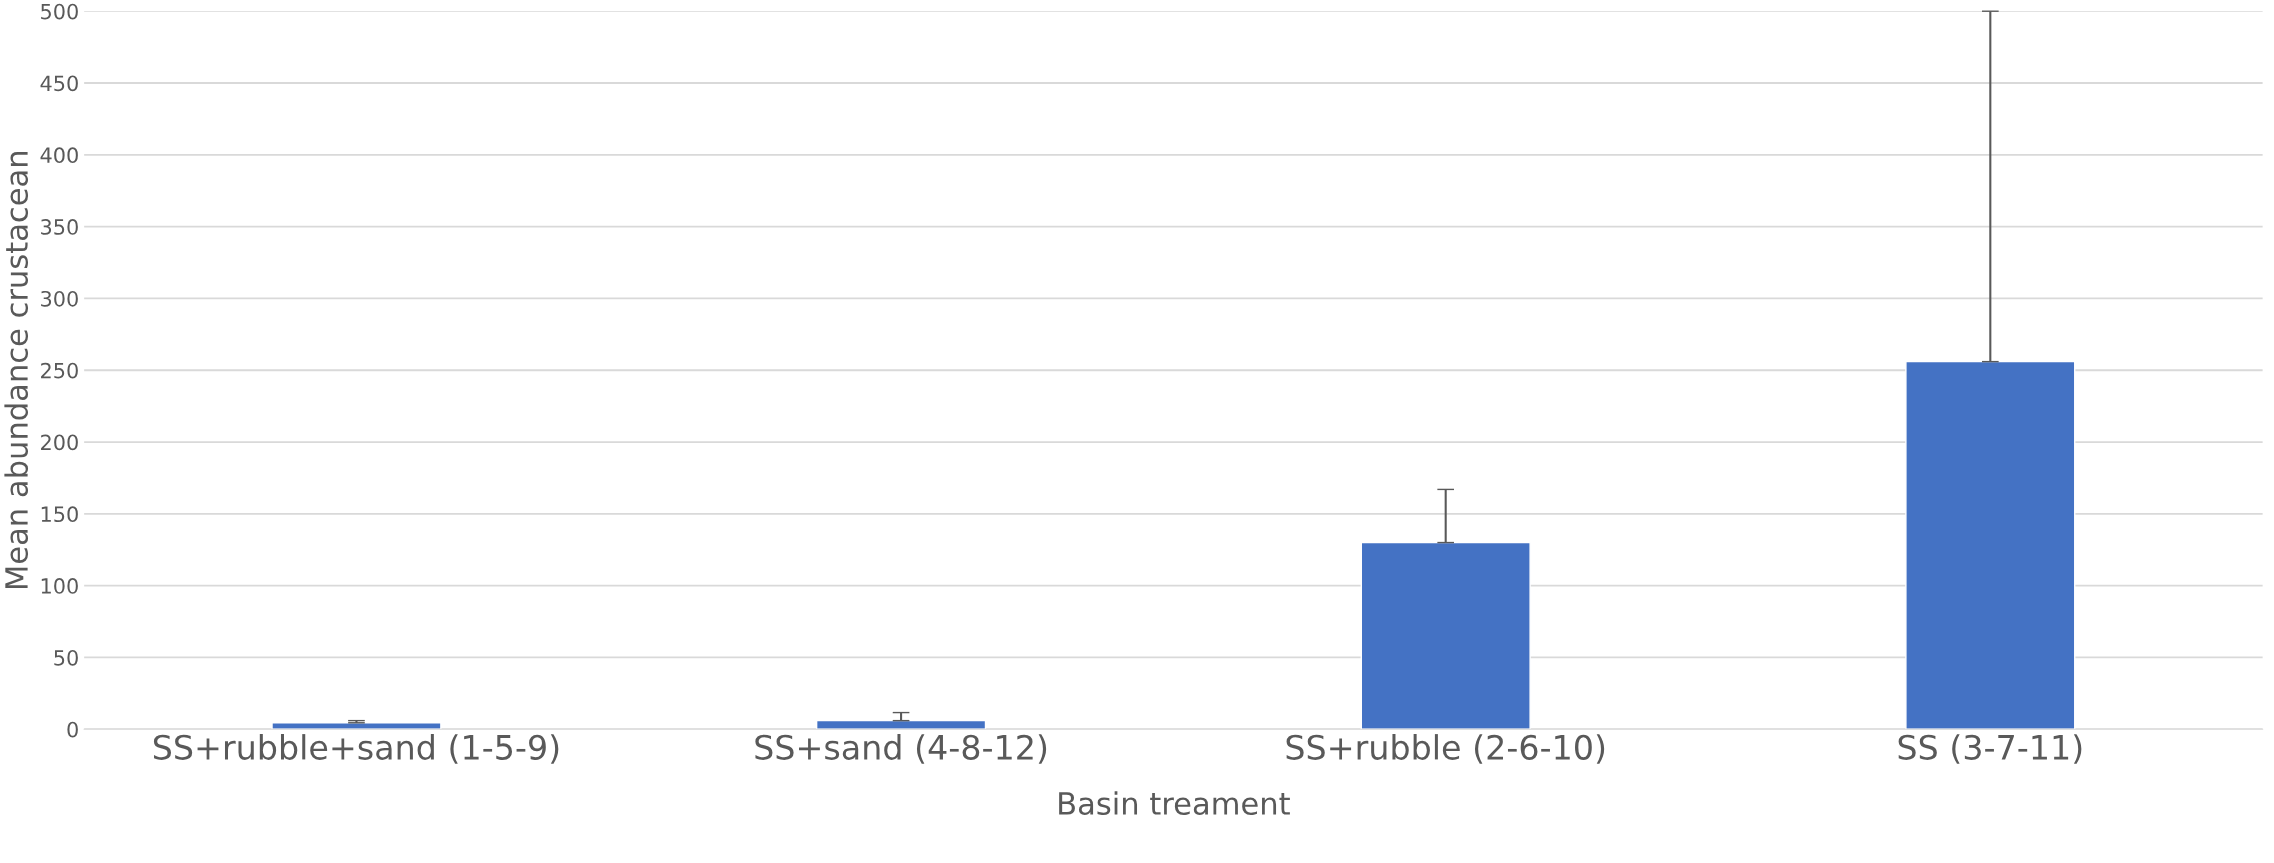  I want to click on y-axis-title: Mean abundance crustacean, so click(16, 370).